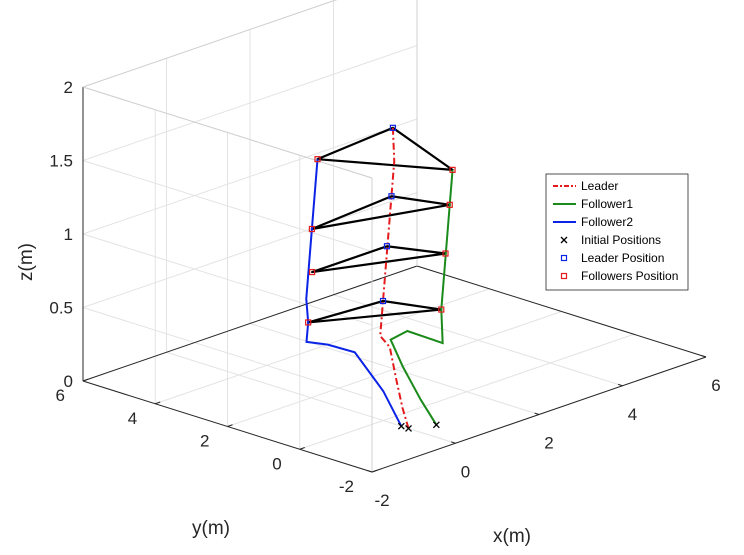 This screenshot has height=555, width=744. I want to click on x-tick-label: -2, so click(381, 500).